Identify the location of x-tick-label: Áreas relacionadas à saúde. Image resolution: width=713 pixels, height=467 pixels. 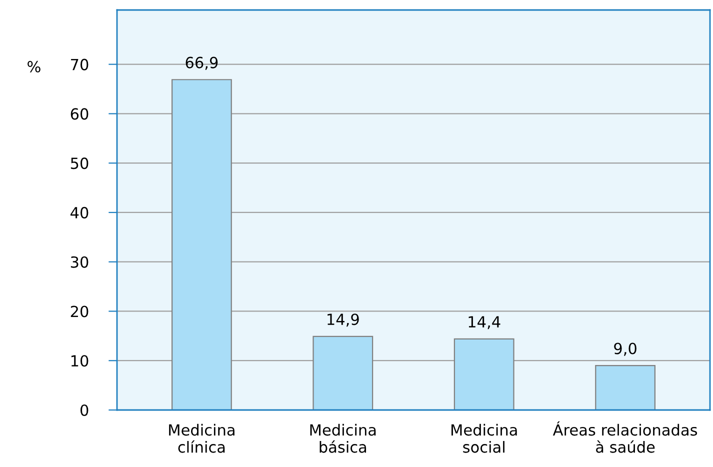
(625, 437).